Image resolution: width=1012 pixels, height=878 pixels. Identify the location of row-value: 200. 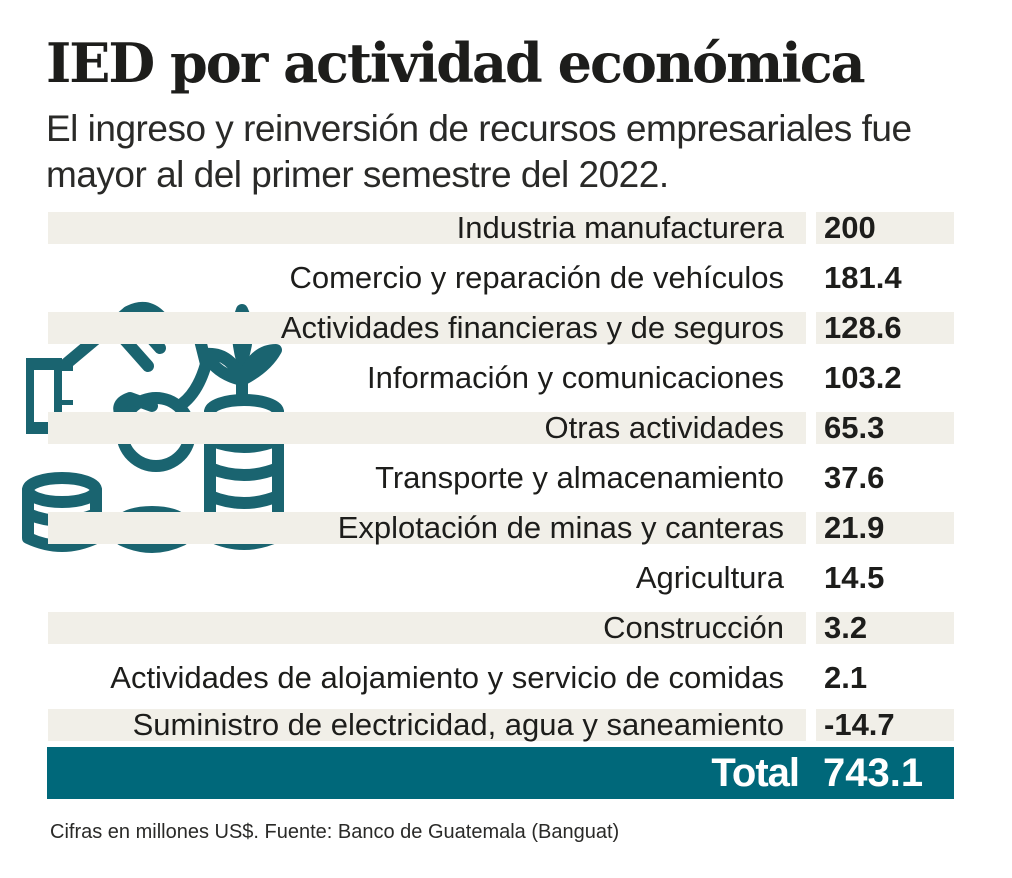
(885, 228).